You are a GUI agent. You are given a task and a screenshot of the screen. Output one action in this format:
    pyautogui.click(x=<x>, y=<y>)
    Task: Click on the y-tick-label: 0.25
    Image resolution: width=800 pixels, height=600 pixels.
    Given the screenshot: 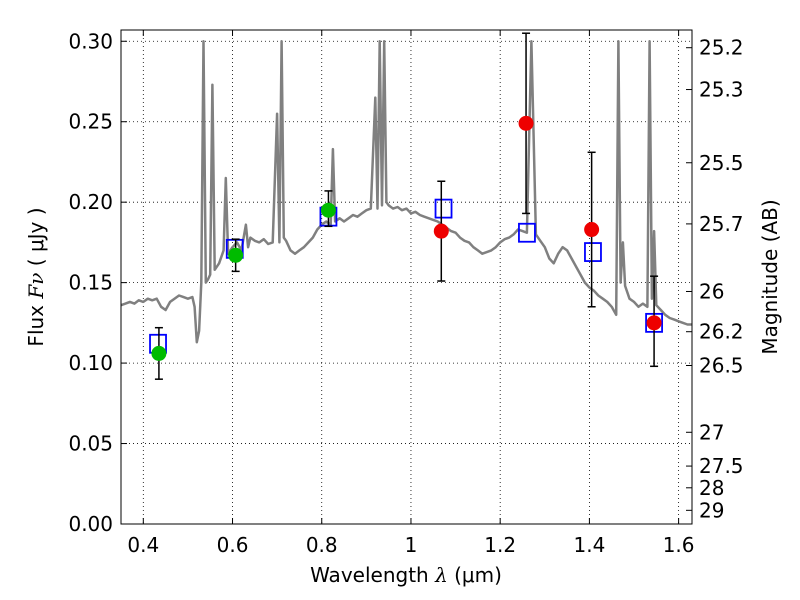 What is the action you would take?
    pyautogui.click(x=90, y=122)
    